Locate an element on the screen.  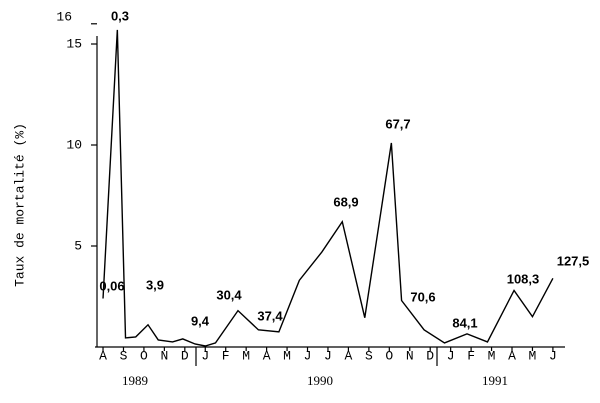
annotation: 68,9 is located at coordinates (345, 201).